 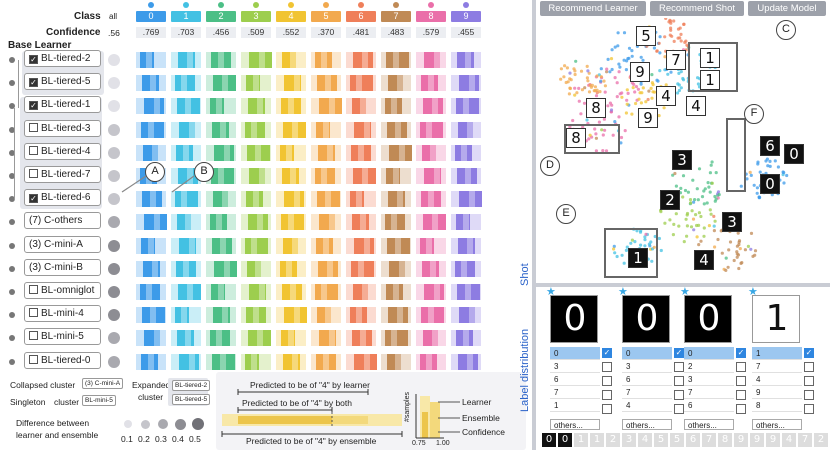 What do you see at coordinates (266, 199) in the screenshot?
I see `learner-row: ✓ BL-tiered-6` at bounding box center [266, 199].